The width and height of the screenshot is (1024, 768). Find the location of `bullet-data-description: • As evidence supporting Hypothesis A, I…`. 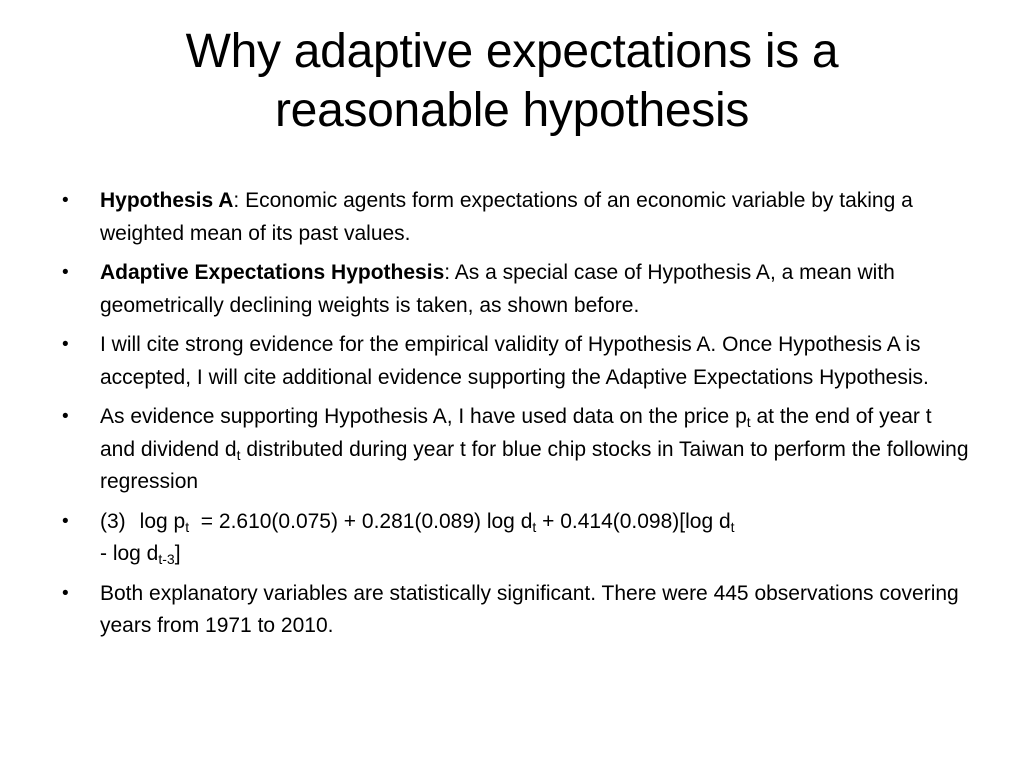

bullet-data-description: • As evidence supporting Hypothesis A, I… is located at coordinates (516, 450).